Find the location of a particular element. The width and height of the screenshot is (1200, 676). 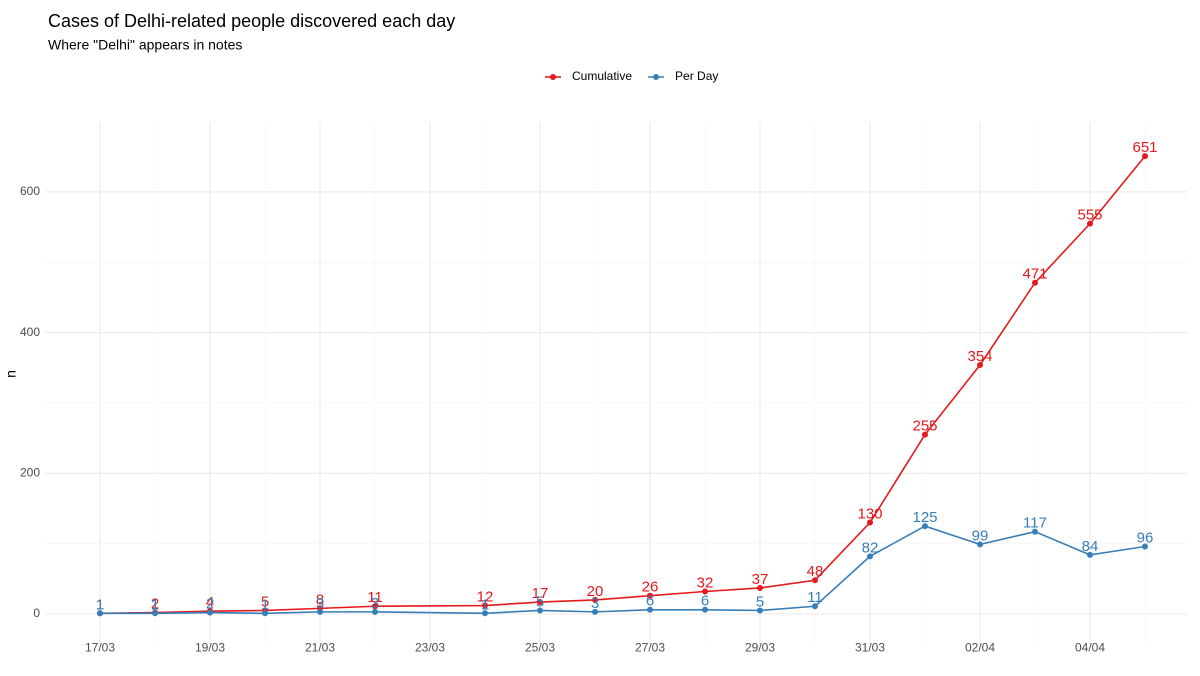

value-label: 555 is located at coordinates (1089, 215).